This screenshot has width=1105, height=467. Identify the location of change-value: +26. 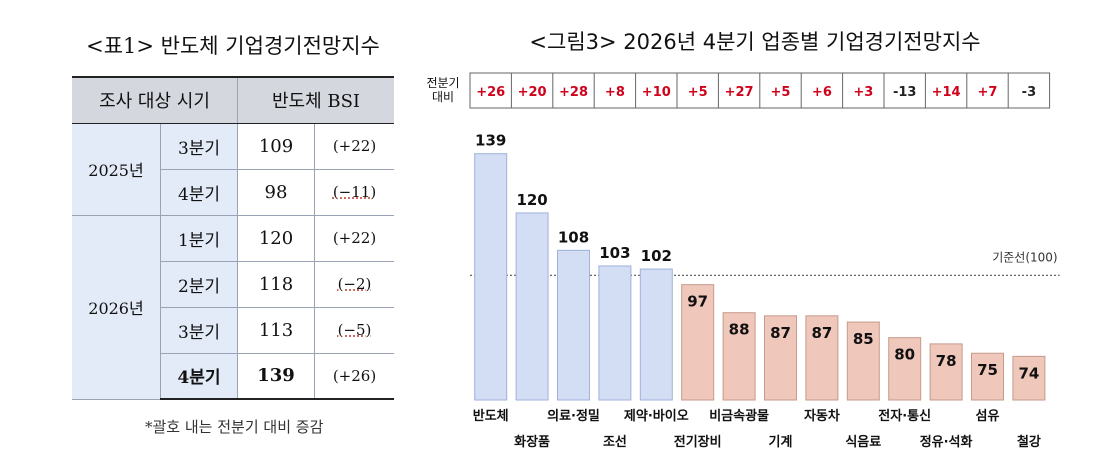
(490, 92).